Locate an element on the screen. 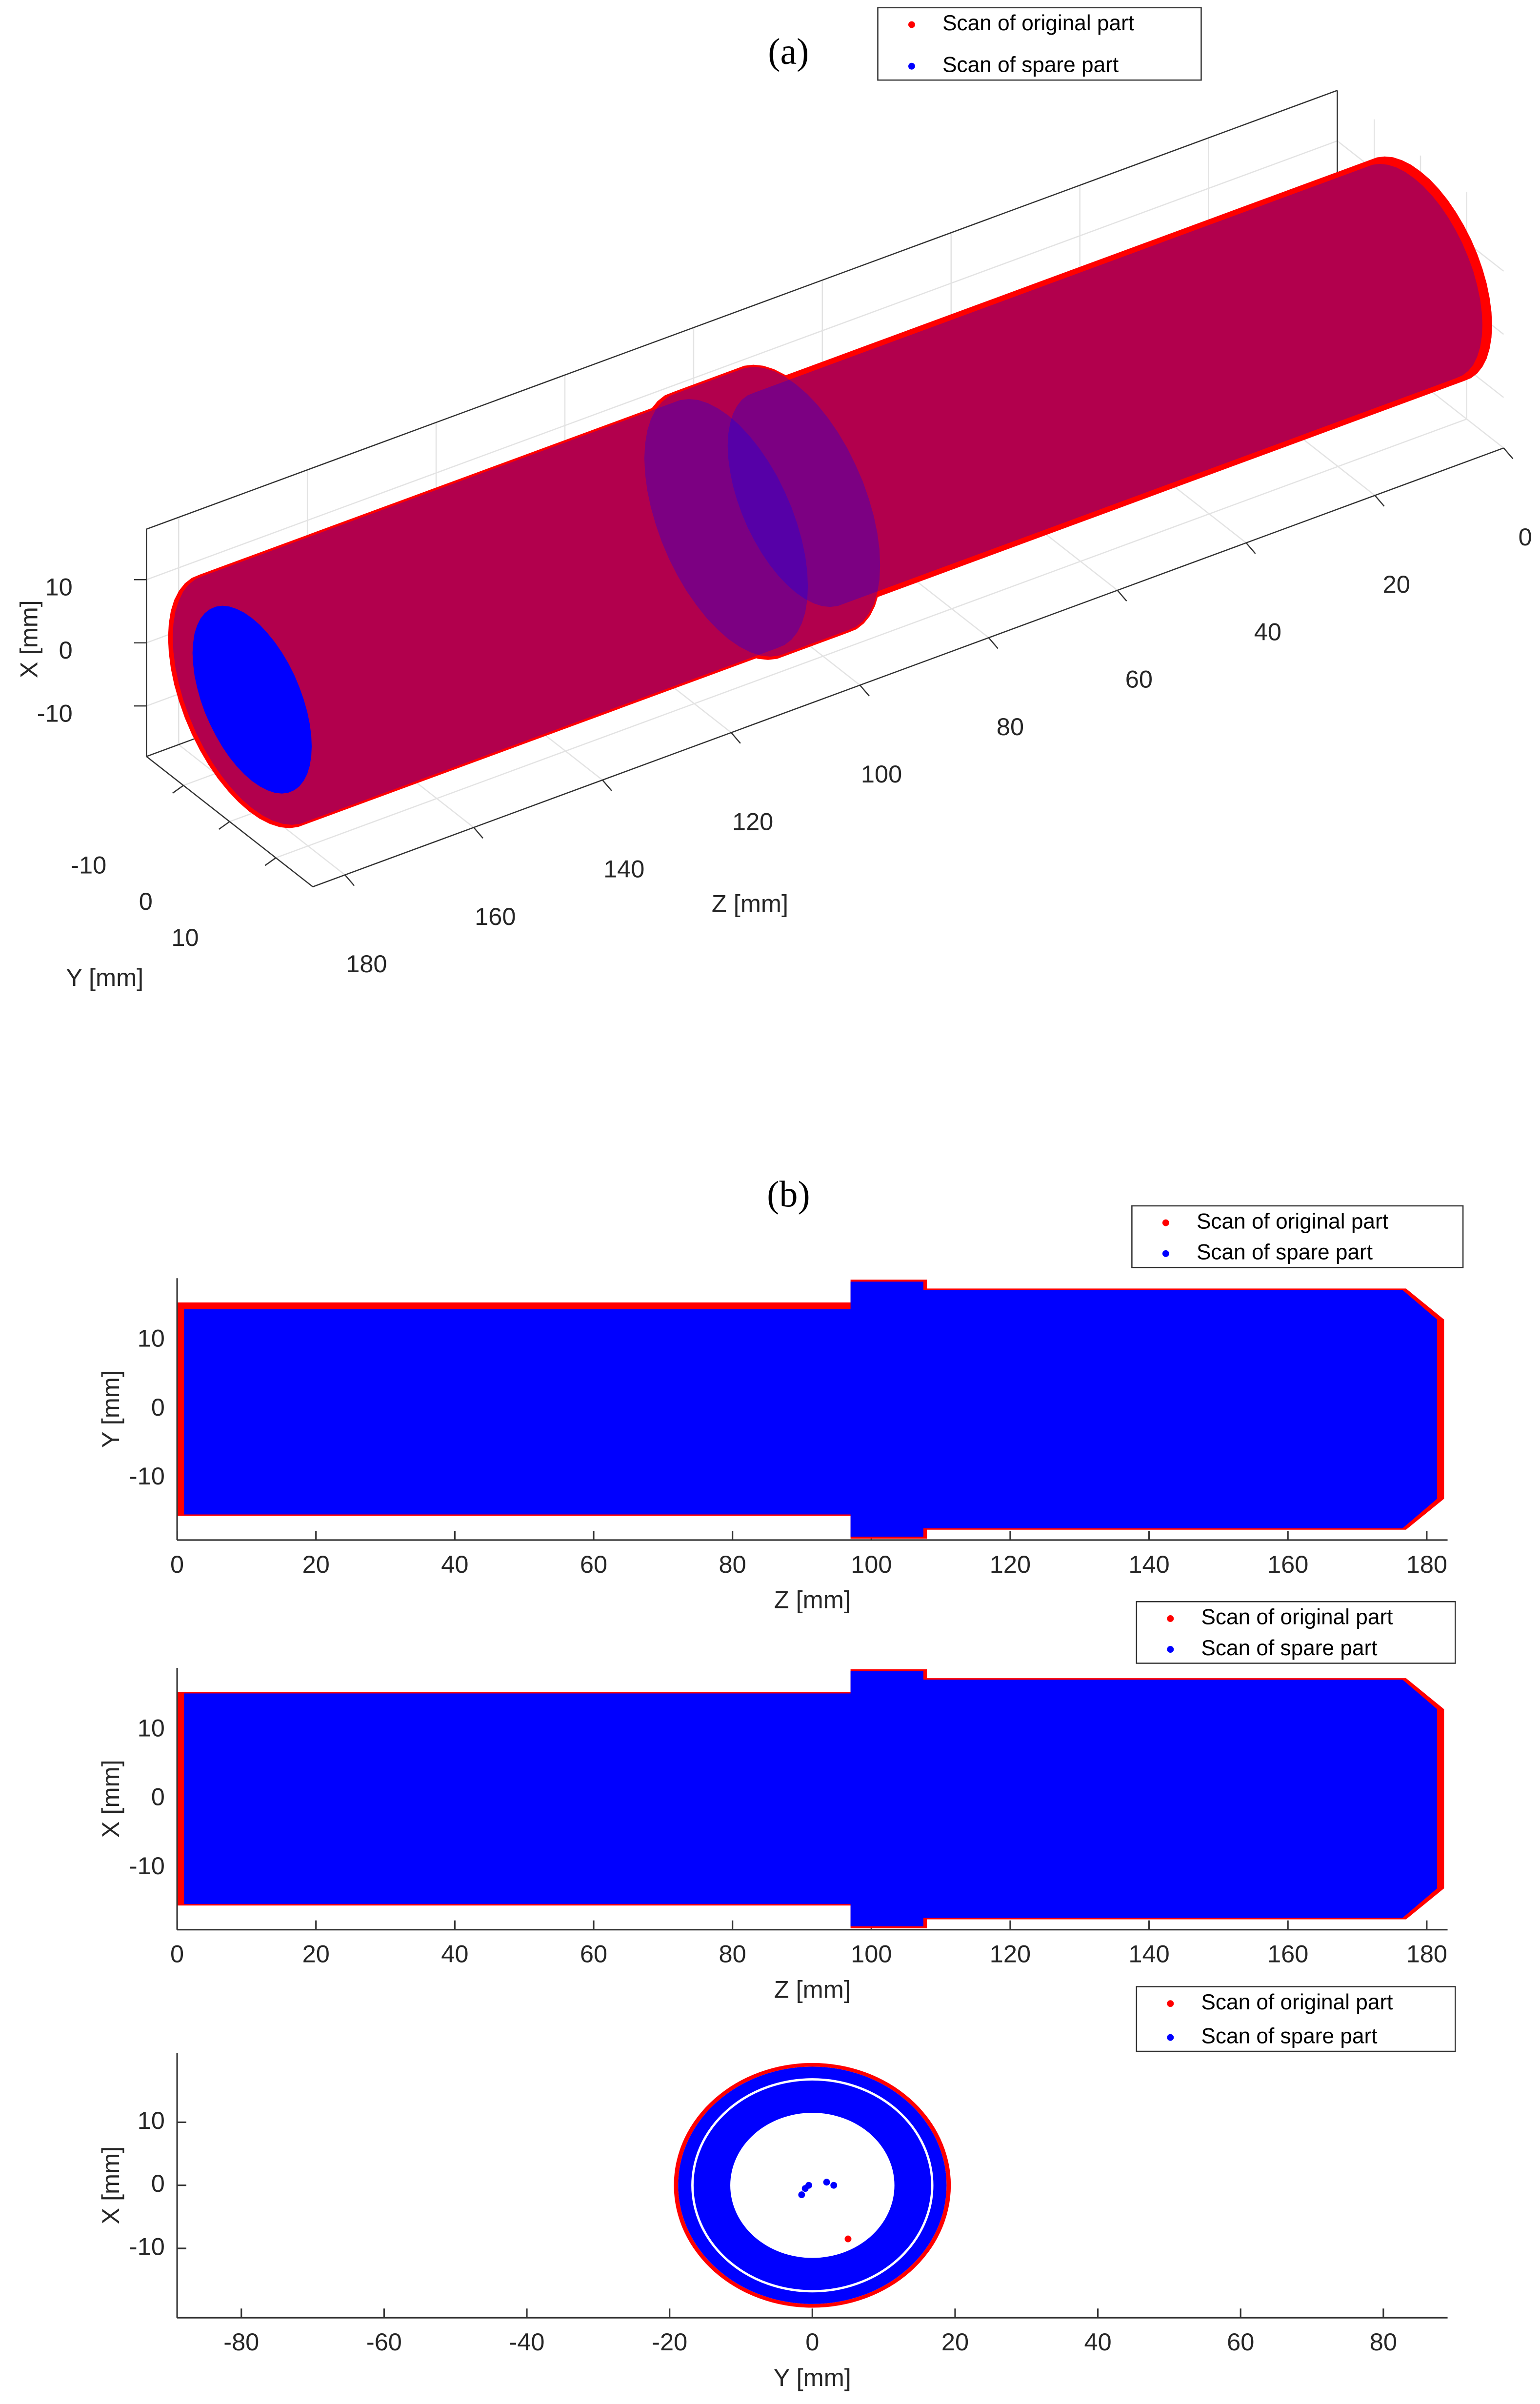 Image resolution: width=1540 pixels, height=2404 pixels. z-tick-label: 100 is located at coordinates (881, 774).